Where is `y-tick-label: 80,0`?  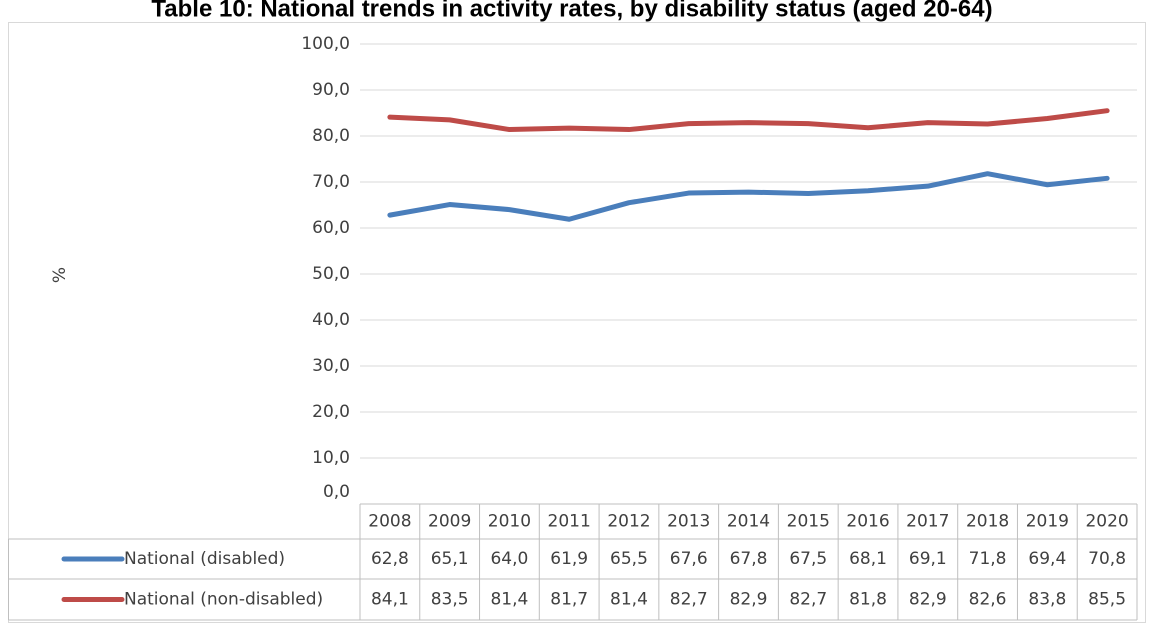
y-tick-label: 80,0 is located at coordinates (331, 136).